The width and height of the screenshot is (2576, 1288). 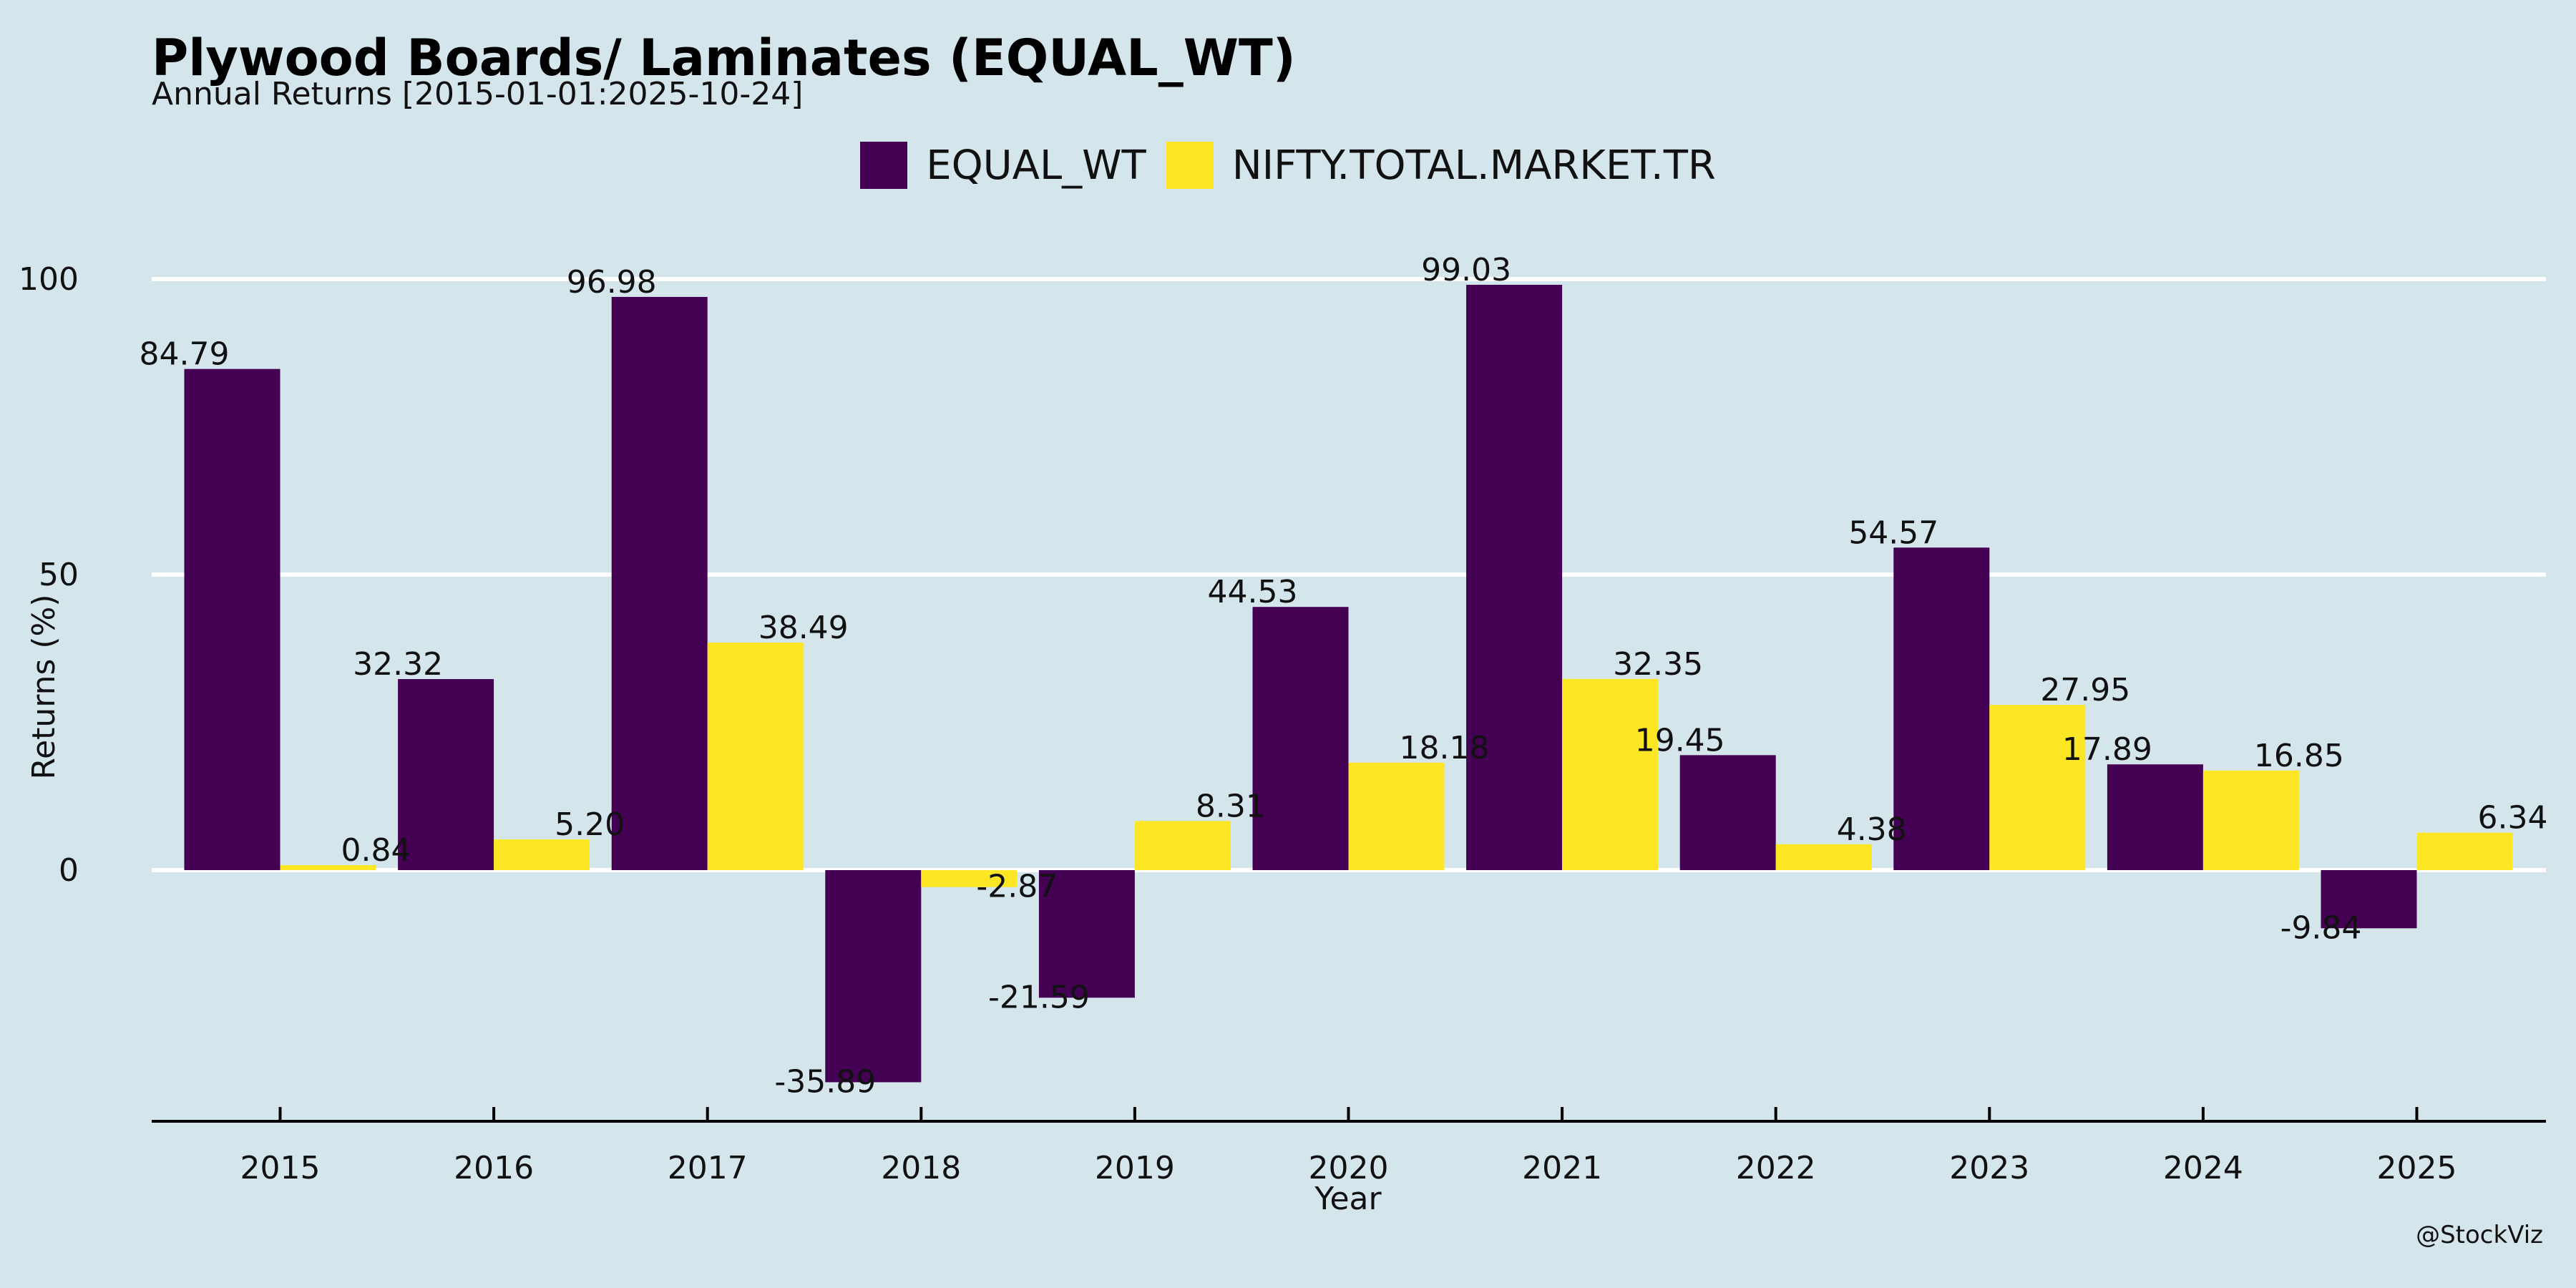 I want to click on data-label: 32.35, so click(x=1658, y=664).